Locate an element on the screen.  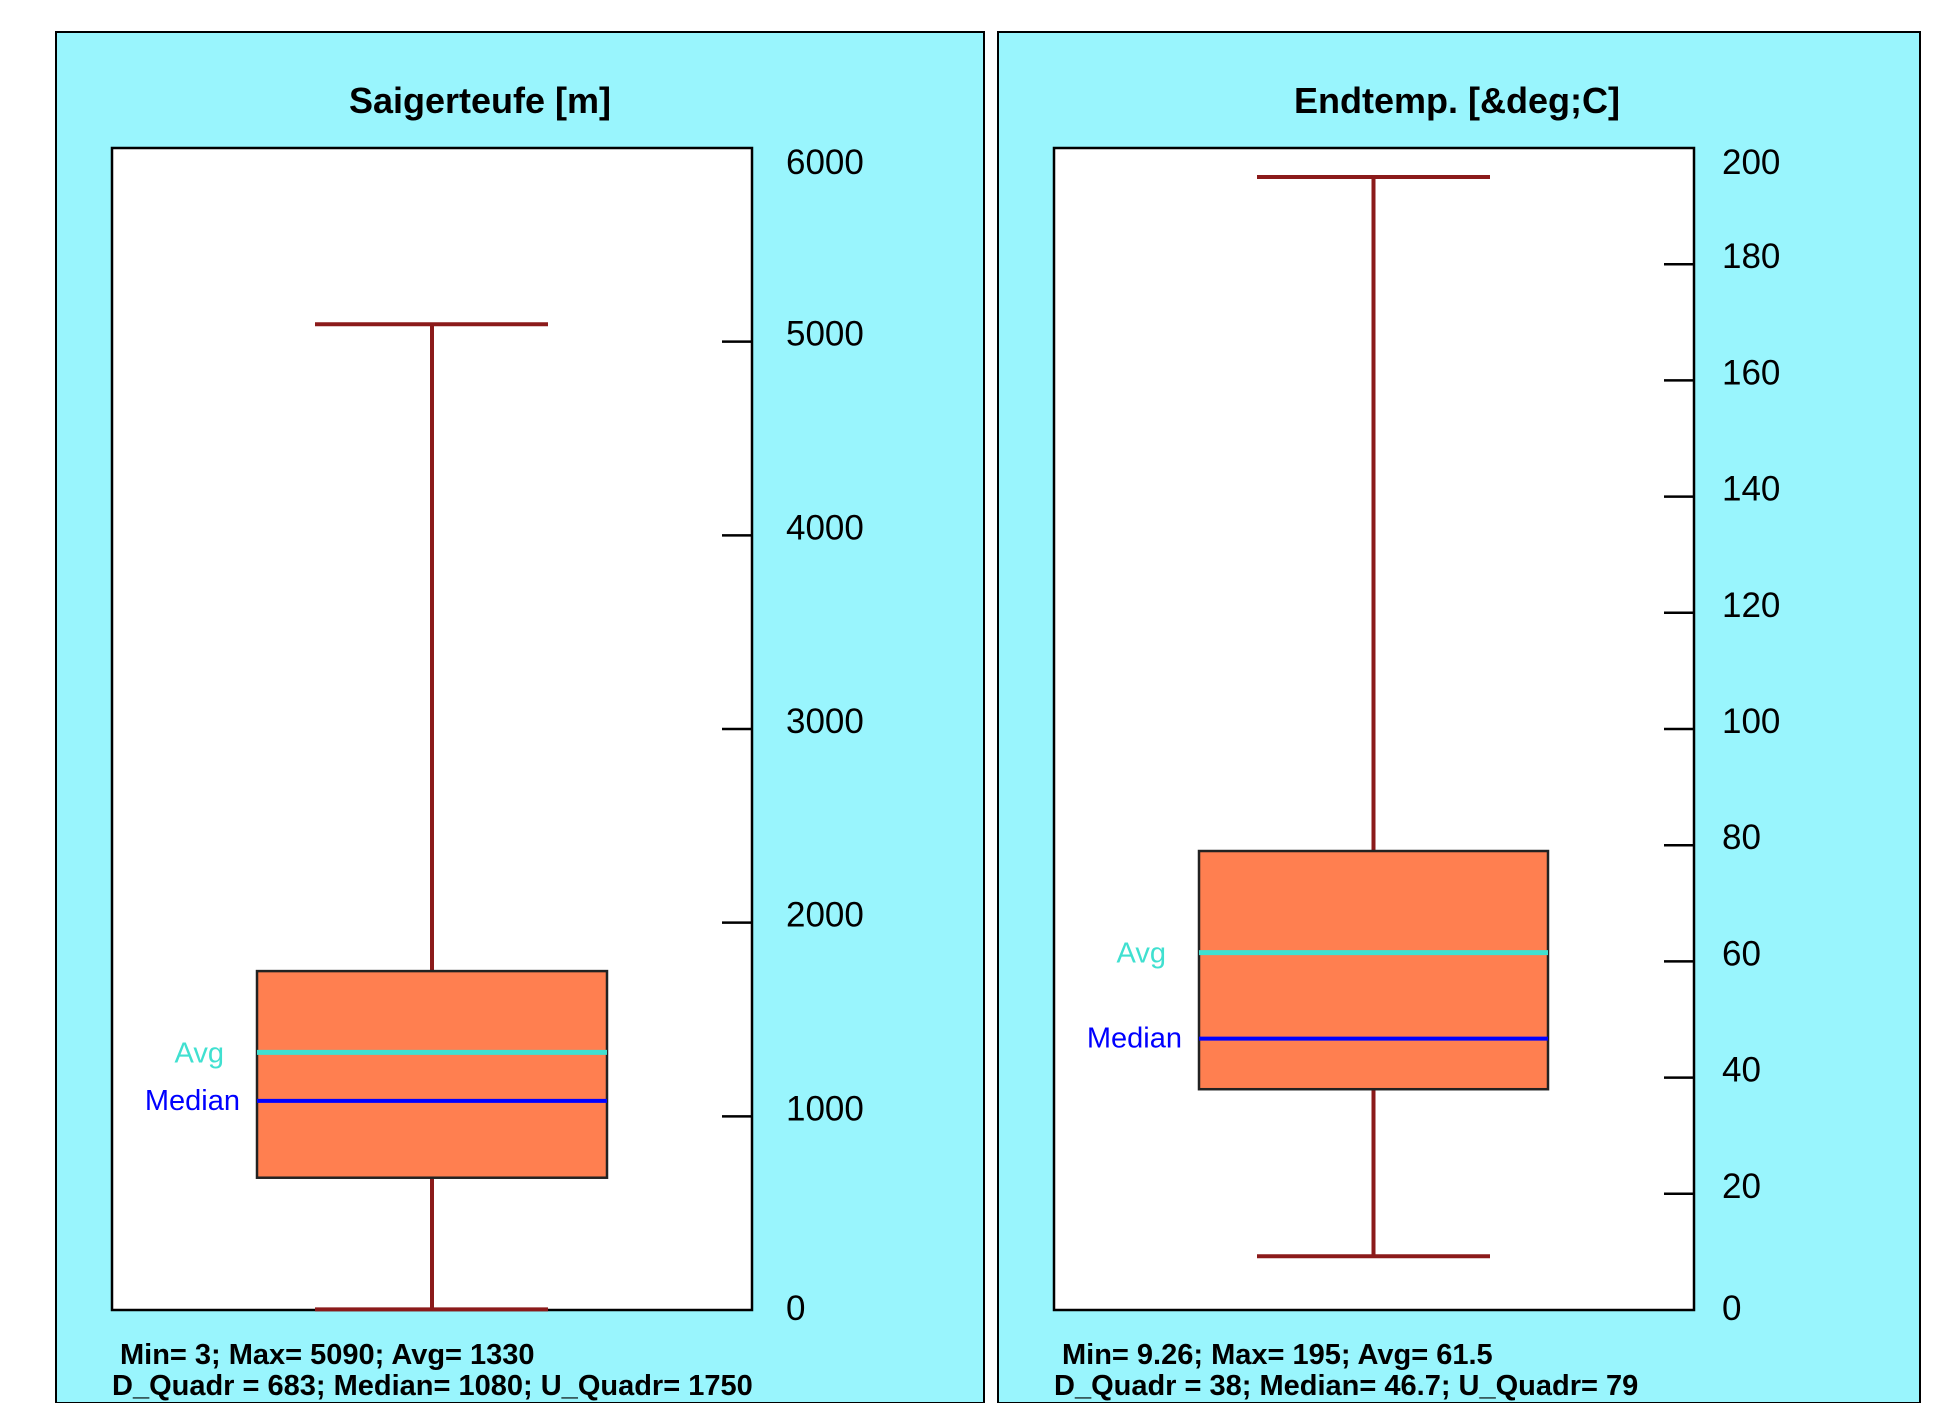
chart-title: Endtemp. [&deg;C] is located at coordinates (1457, 100).